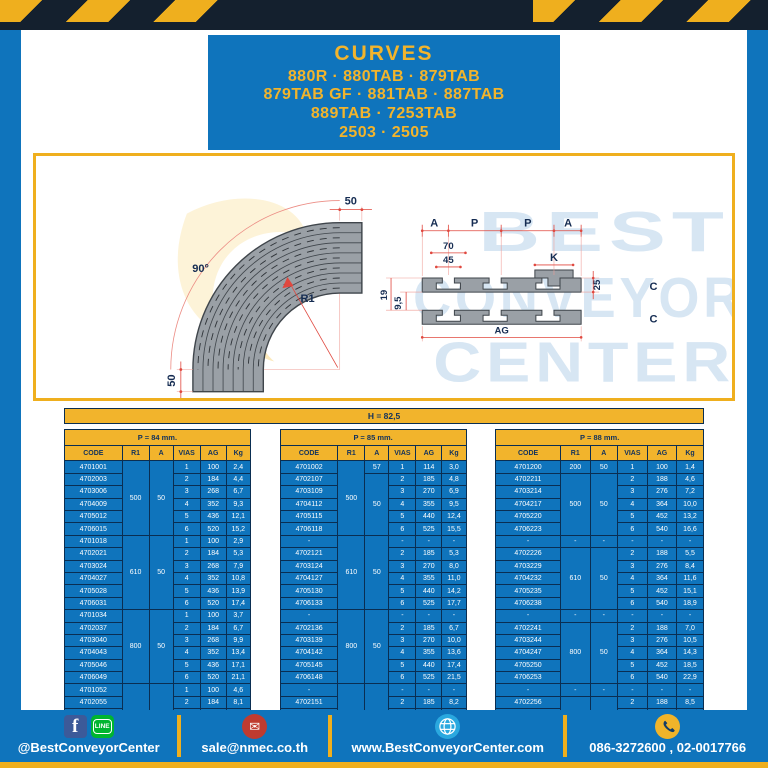 Image resolution: width=768 pixels, height=768 pixels. I want to click on table-row: 4702151 2 185 8,2, so click(373, 702).